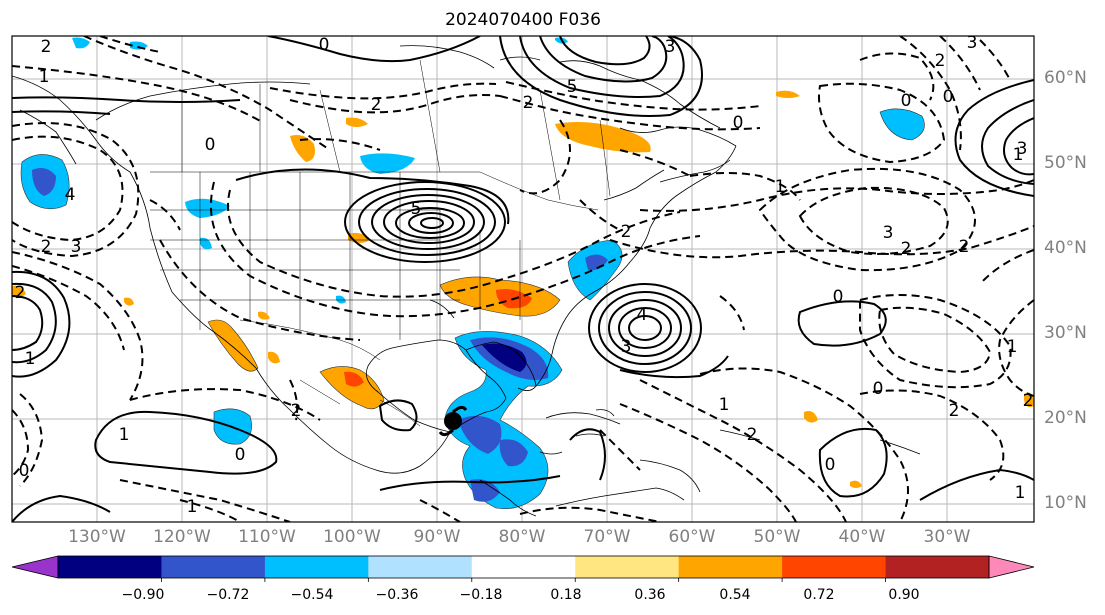 This screenshot has height=615, width=1105. I want to click on cold-patch-atlantic, so click(595, 270).